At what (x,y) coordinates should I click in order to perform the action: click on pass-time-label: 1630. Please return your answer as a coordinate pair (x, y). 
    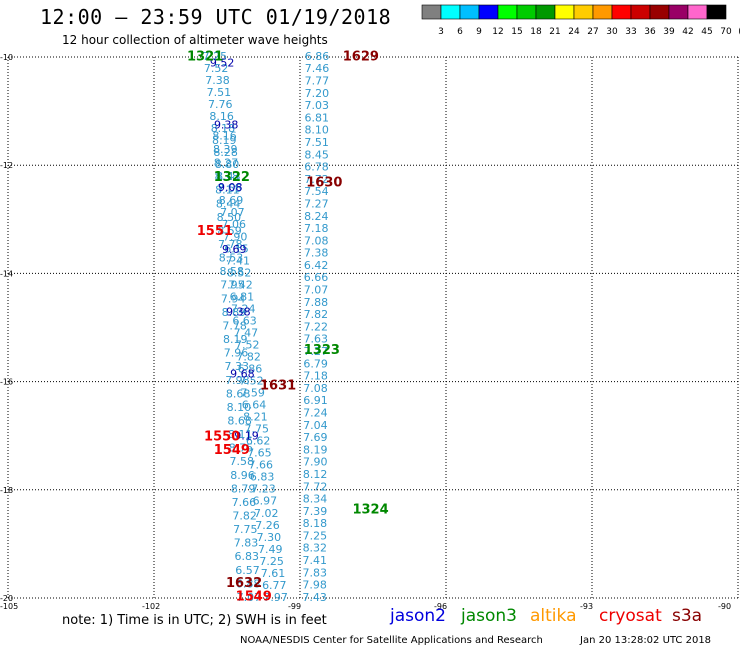
    Looking at the image, I should click on (324, 182).